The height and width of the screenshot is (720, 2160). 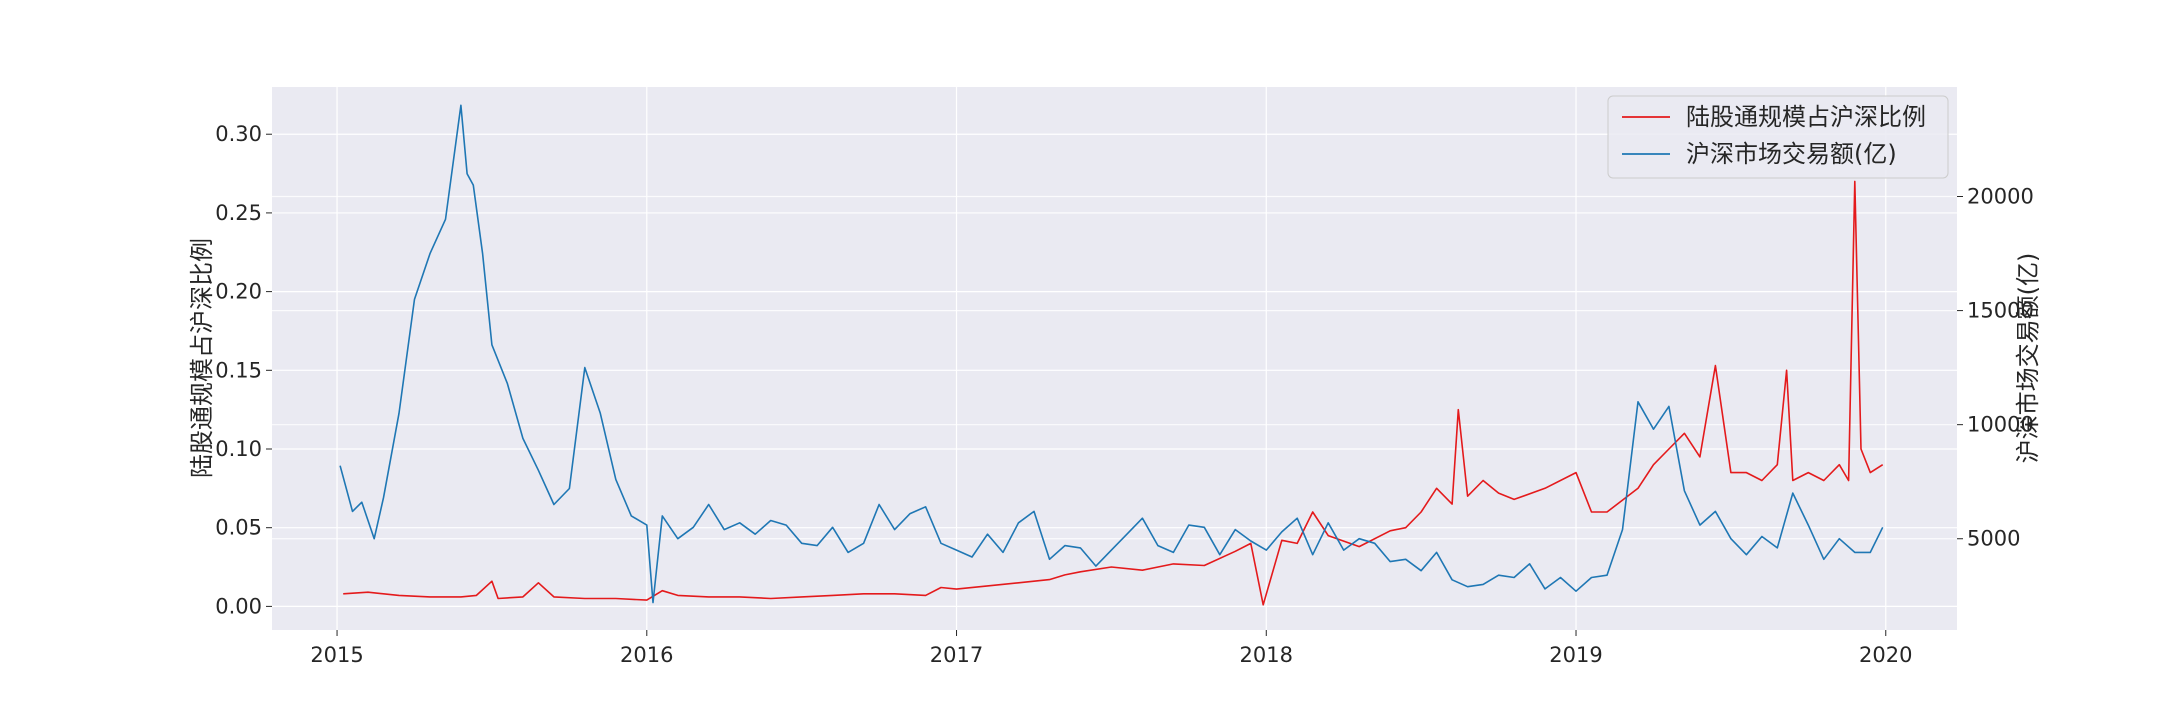 What do you see at coordinates (1791, 154) in the screenshot?
I see `legend-label-volume: 沪深市场交易额(亿)` at bounding box center [1791, 154].